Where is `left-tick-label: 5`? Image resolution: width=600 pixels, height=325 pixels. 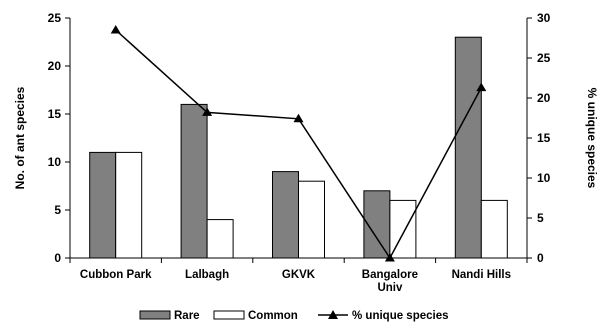
left-tick-label: 5 is located at coordinates (57, 210).